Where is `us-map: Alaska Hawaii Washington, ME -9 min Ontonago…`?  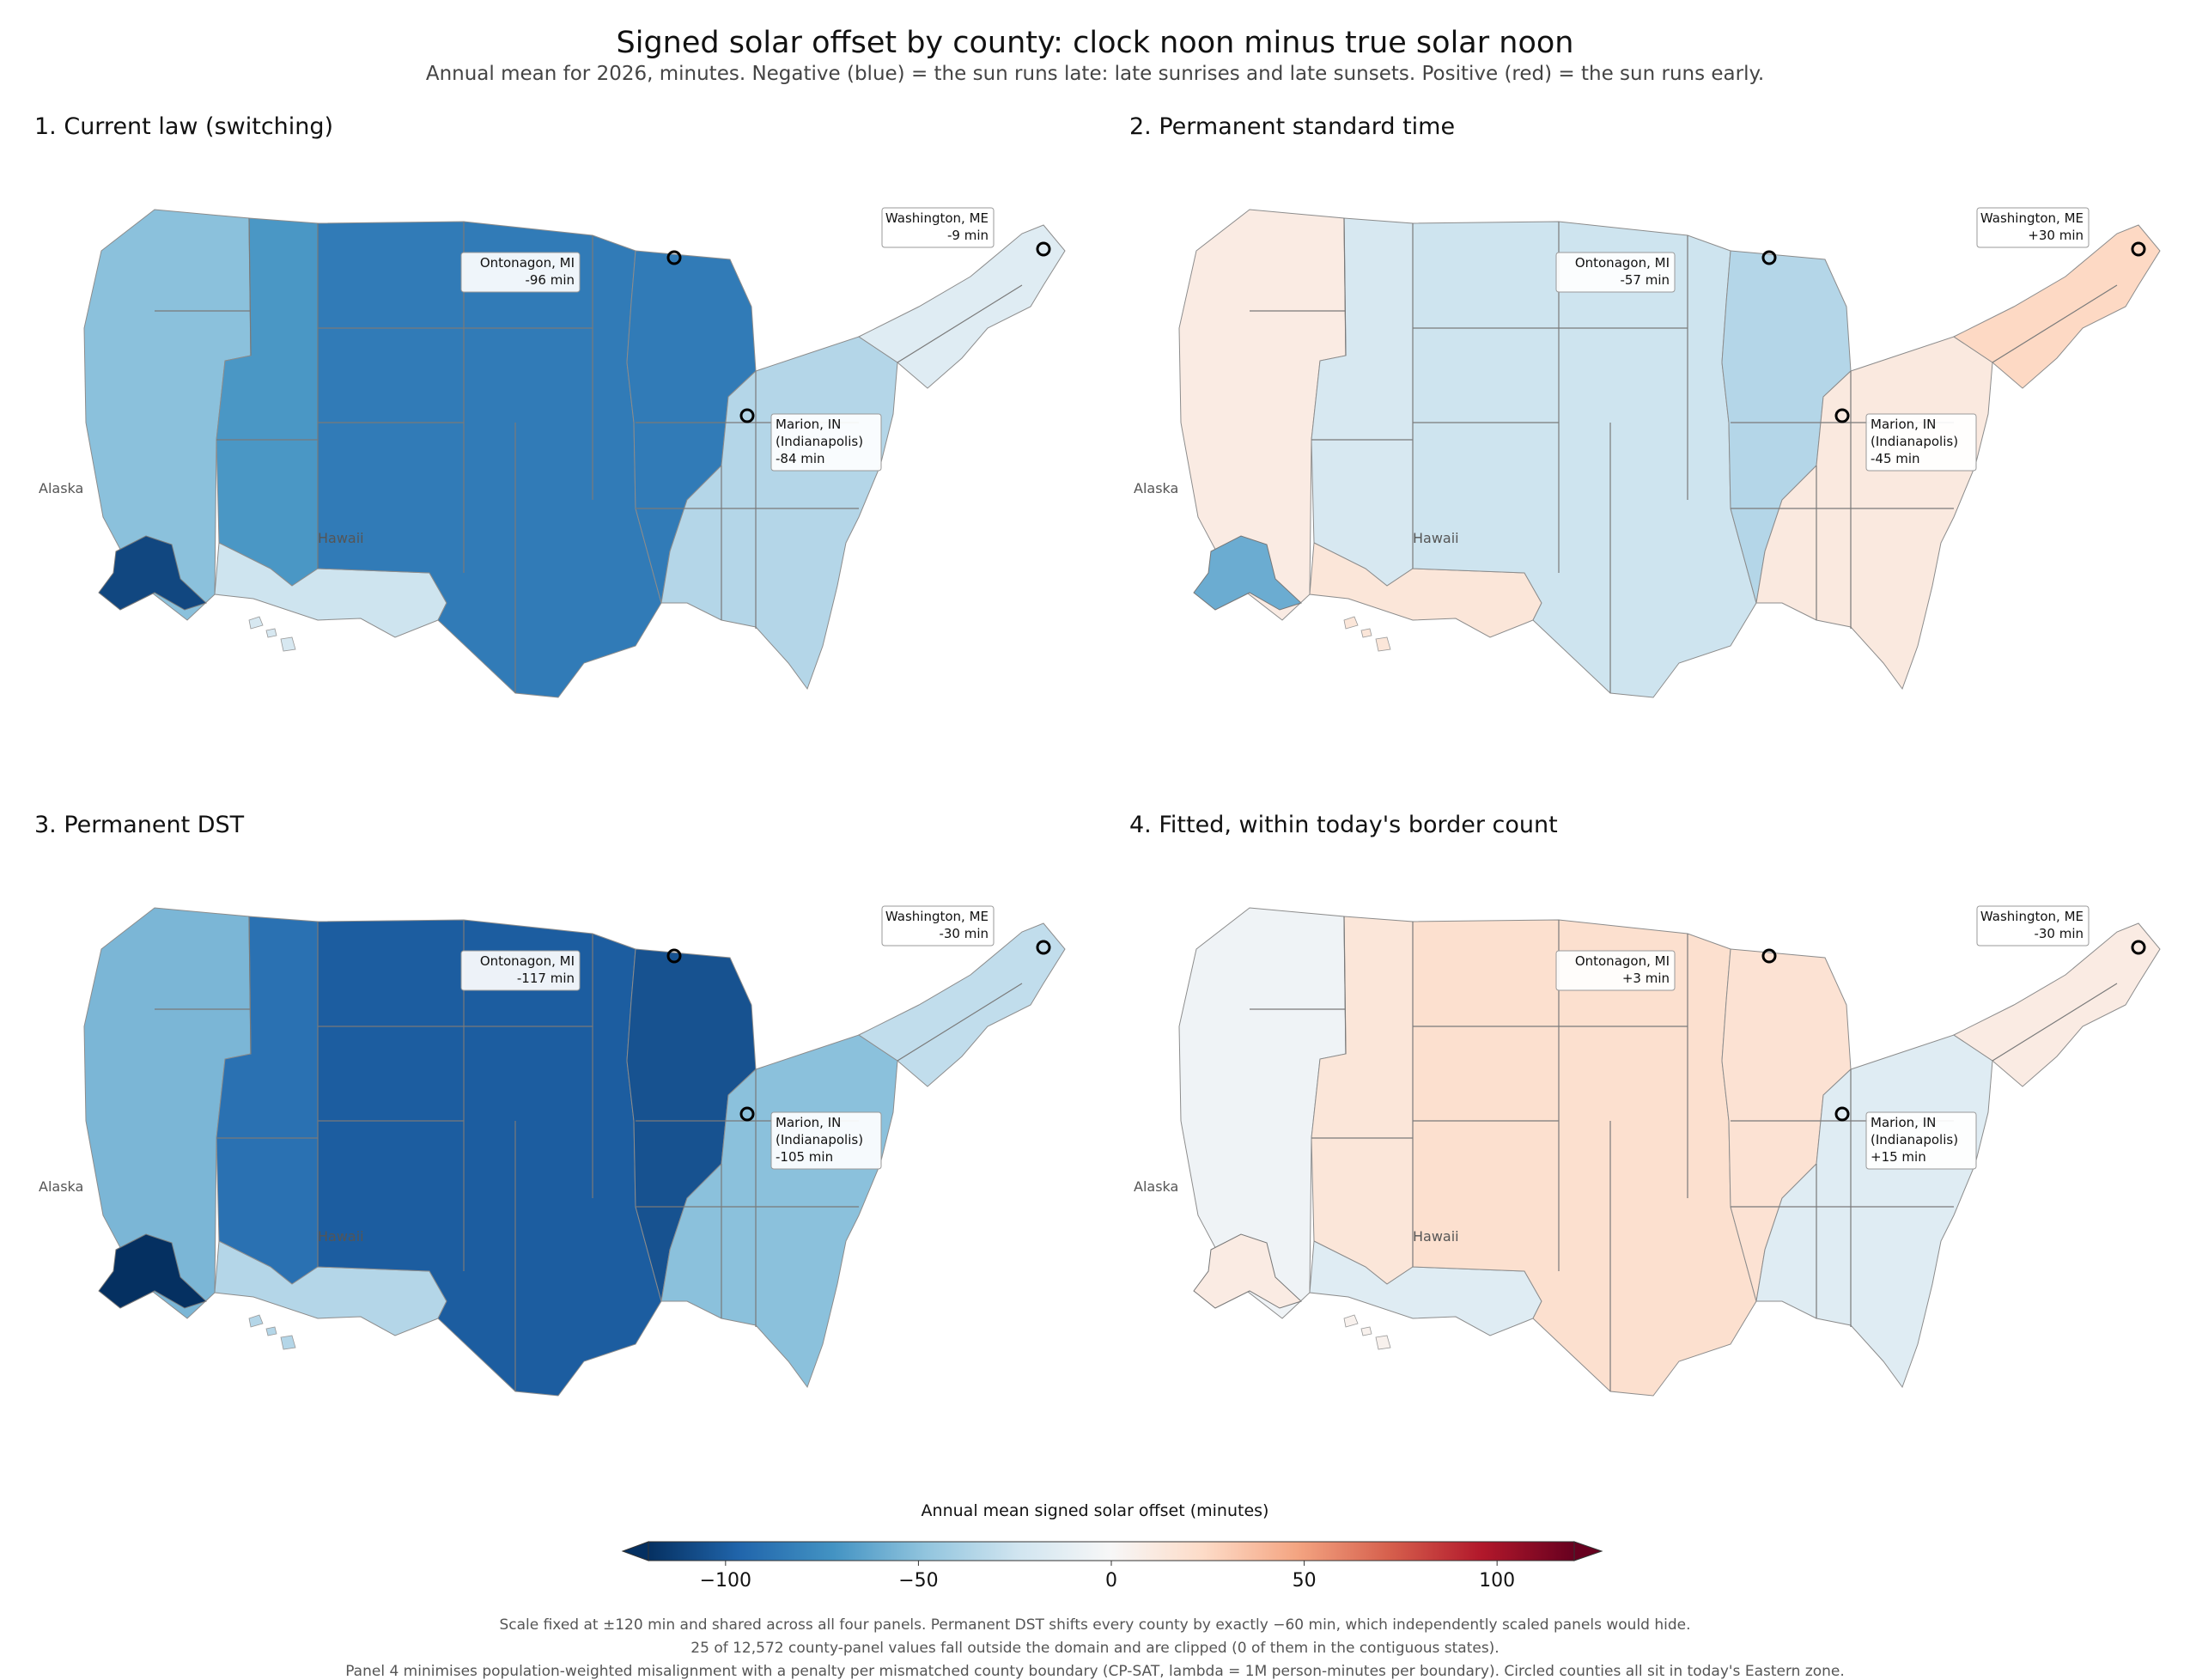 us-map: Alaska Hawaii Washington, ME -9 min Ontonago… is located at coordinates (552, 453).